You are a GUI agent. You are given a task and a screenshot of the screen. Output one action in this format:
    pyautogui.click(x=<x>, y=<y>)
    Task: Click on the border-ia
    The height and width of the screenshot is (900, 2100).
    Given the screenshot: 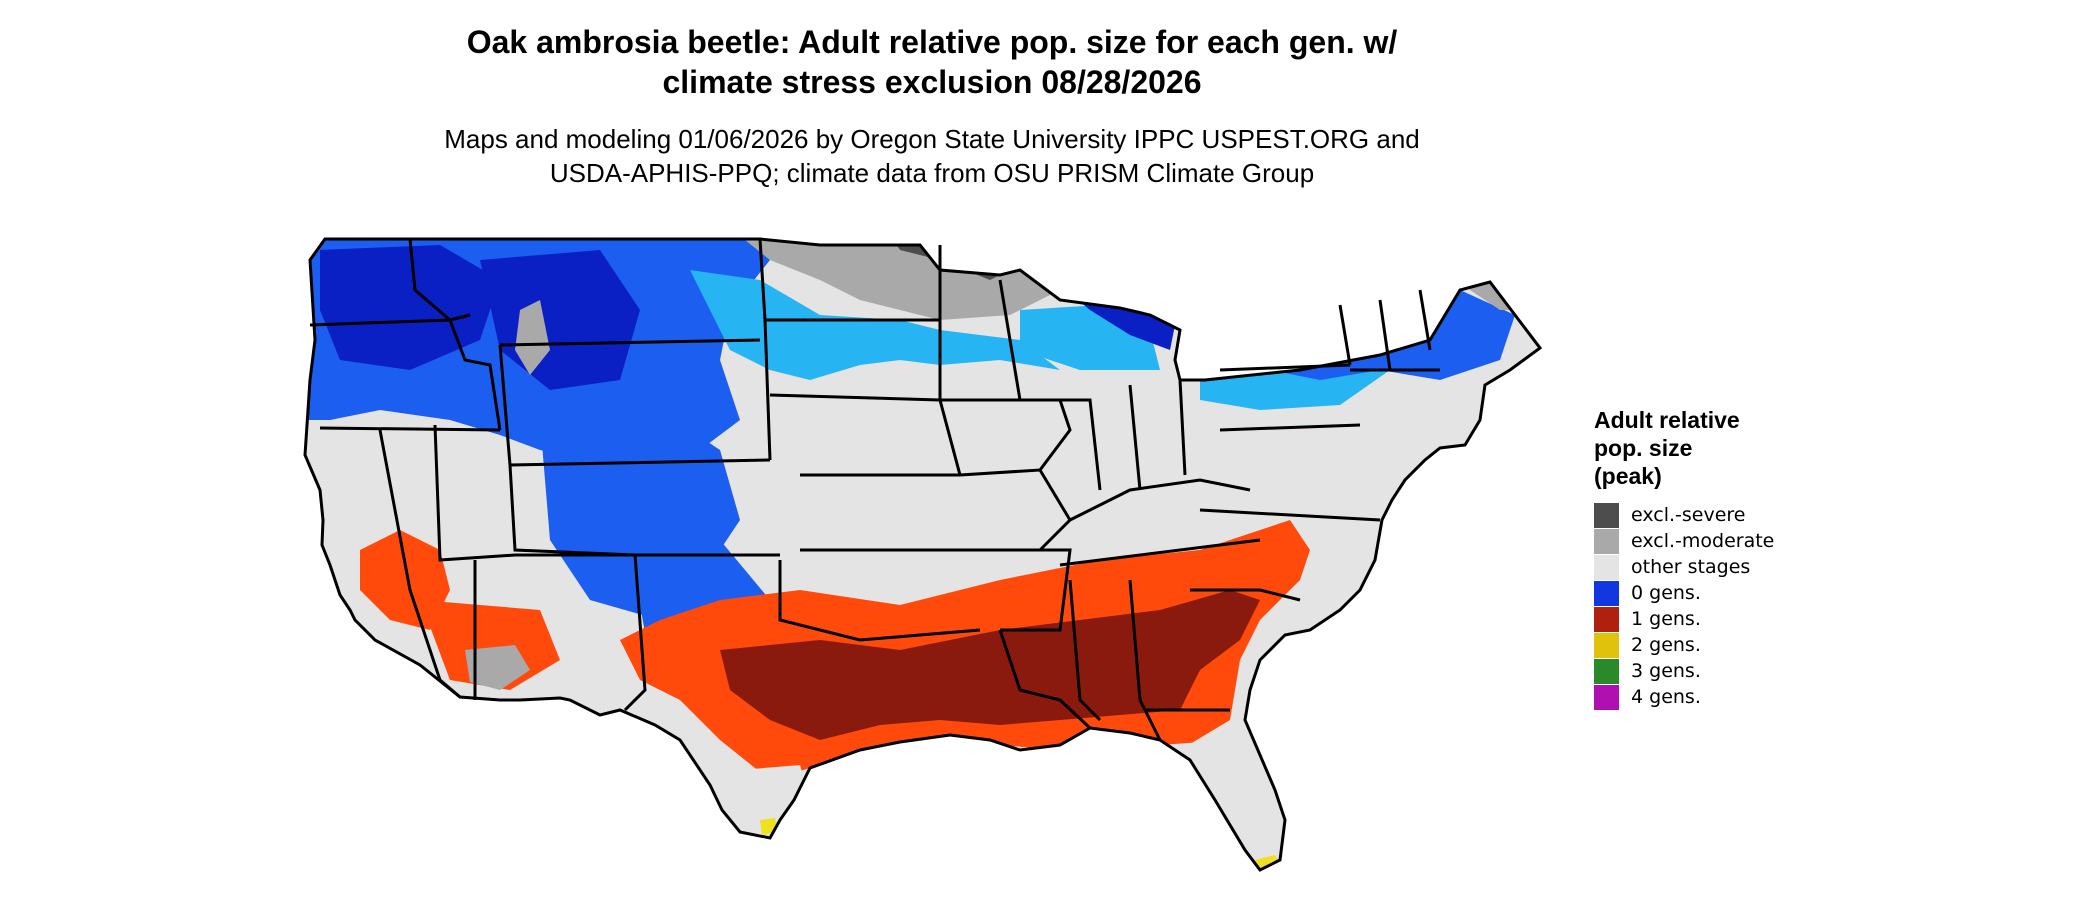 What is the action you would take?
    pyautogui.click(x=1006, y=434)
    